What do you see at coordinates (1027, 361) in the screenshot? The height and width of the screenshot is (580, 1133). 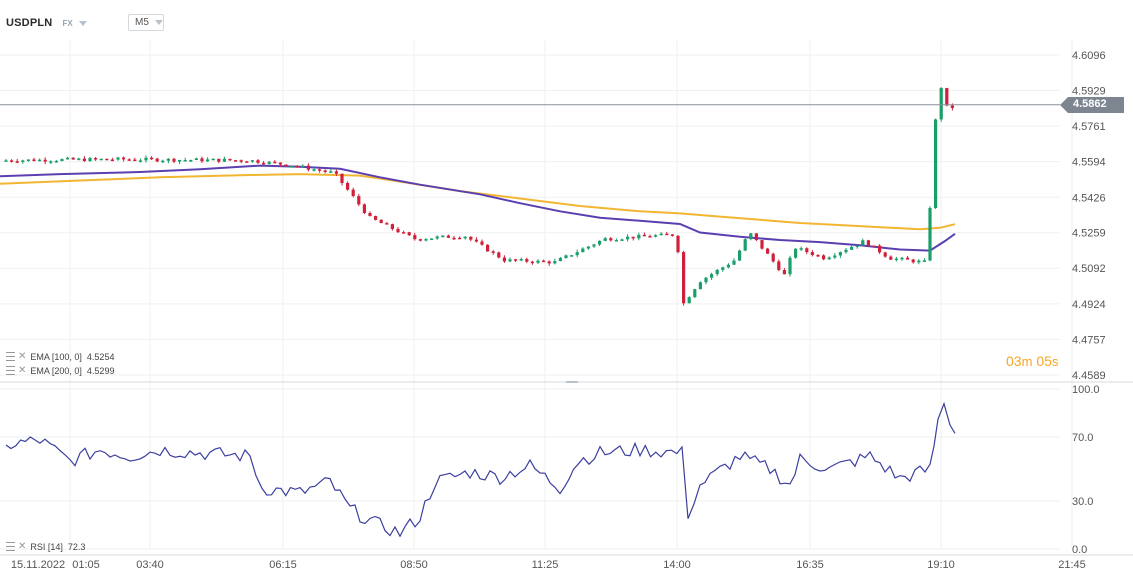 I see `countdown-minutes-unit: m` at bounding box center [1027, 361].